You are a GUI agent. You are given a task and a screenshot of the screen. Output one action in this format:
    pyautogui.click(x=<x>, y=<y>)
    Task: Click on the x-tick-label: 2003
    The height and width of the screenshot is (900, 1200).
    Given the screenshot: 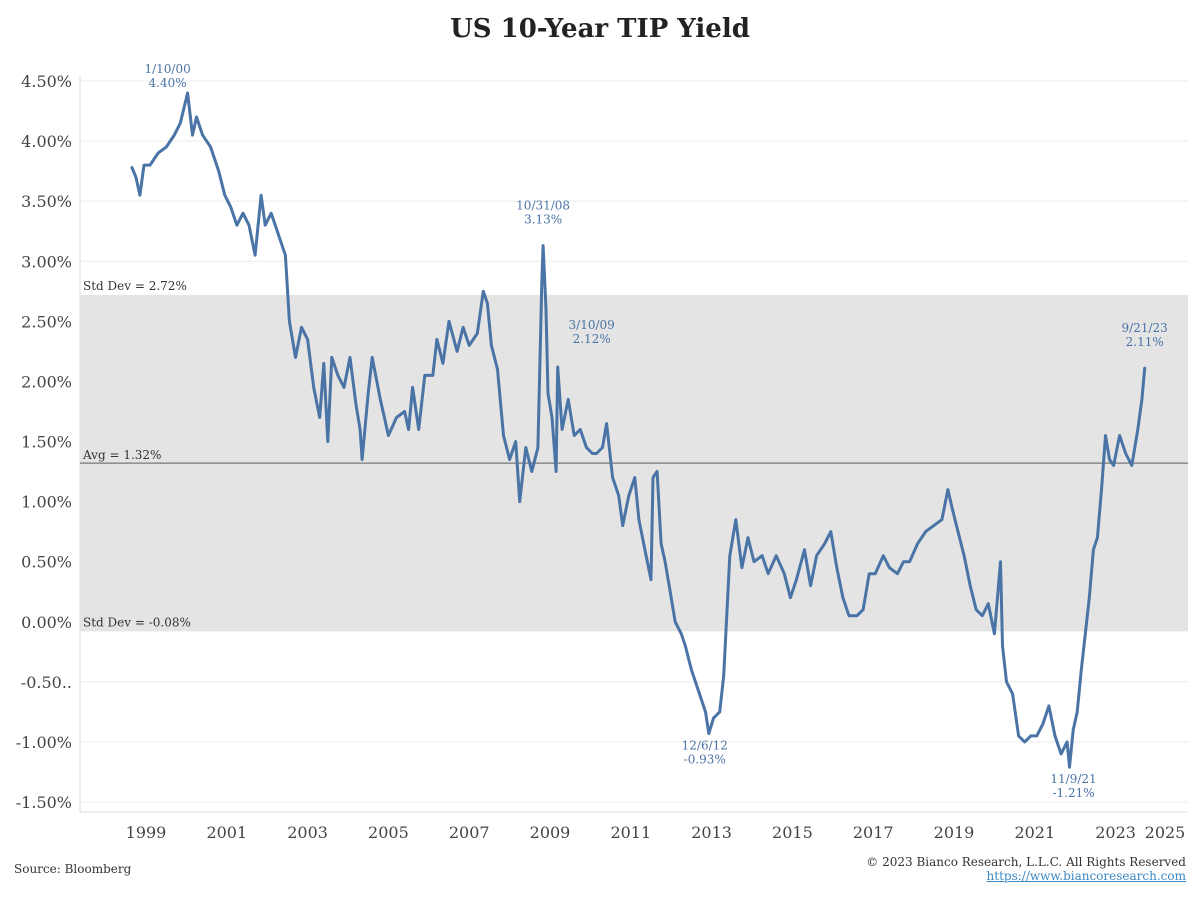 What is the action you would take?
    pyautogui.click(x=307, y=832)
    